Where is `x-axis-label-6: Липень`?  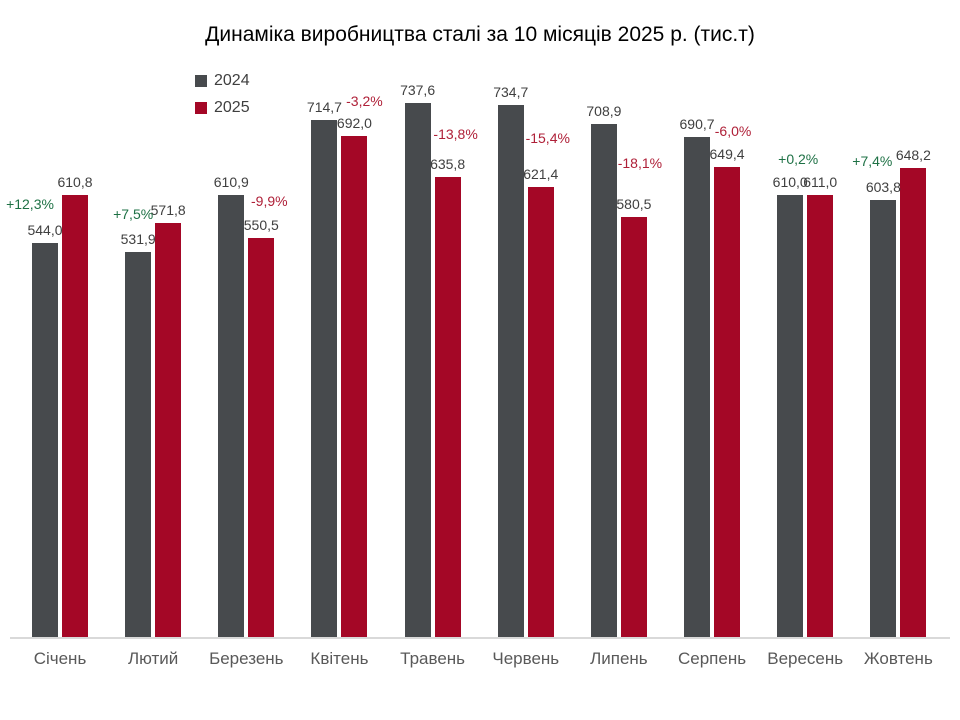
x-axis-label-6: Липень is located at coordinates (619, 658).